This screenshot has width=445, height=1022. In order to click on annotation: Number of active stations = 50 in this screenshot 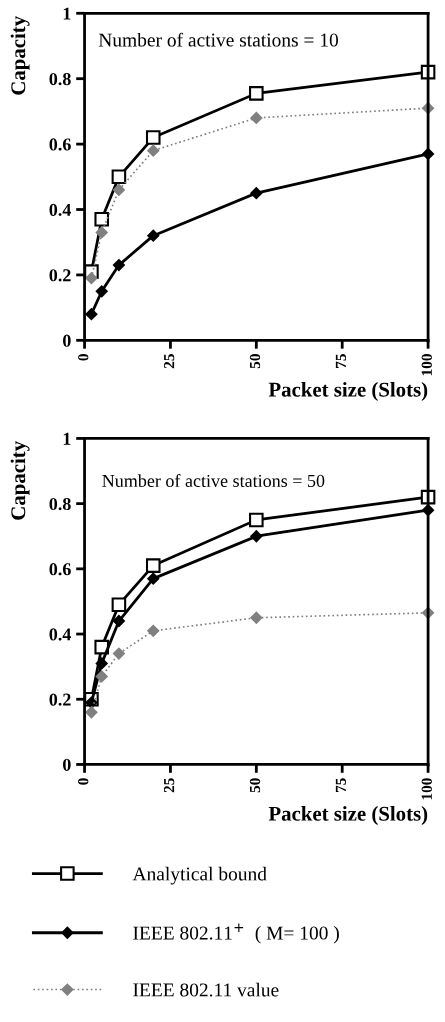, I will do `click(213, 481)`.